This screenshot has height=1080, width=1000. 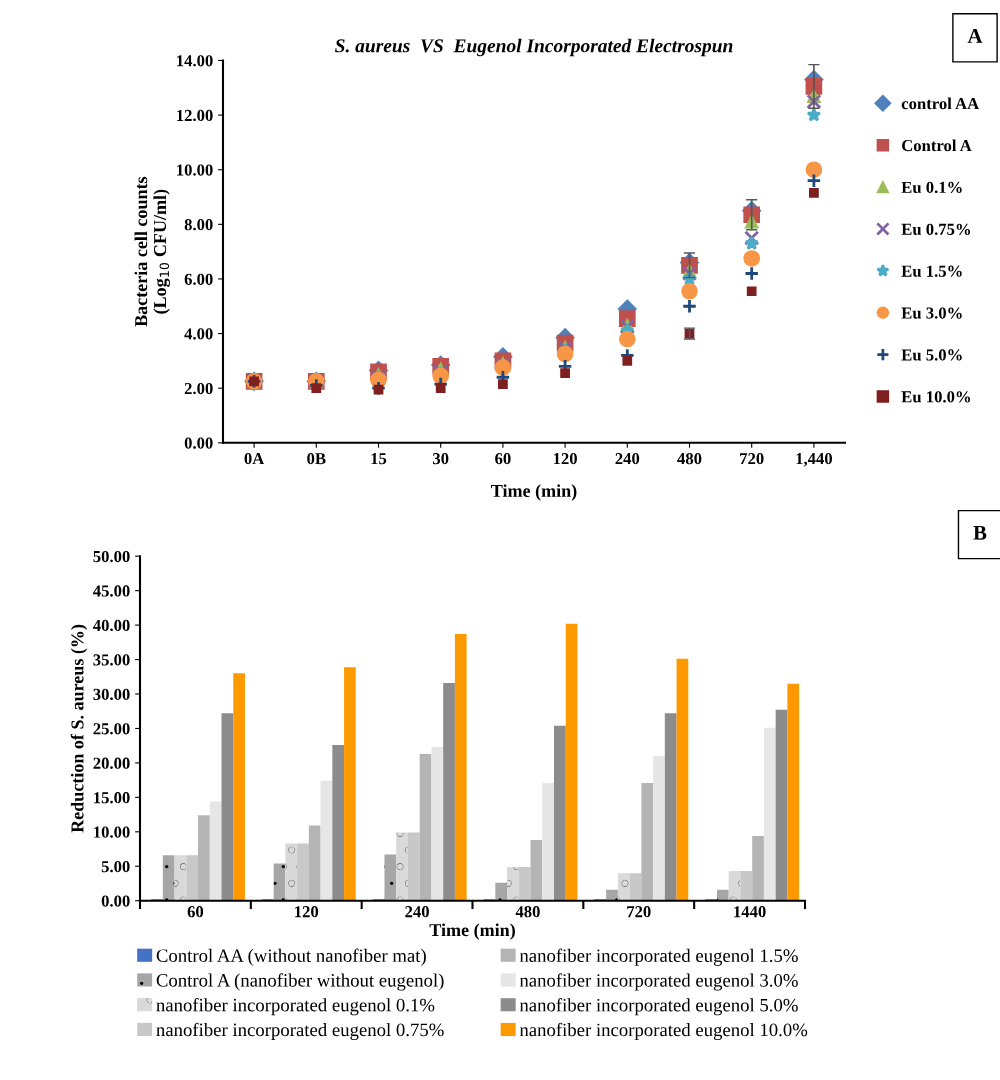 I want to click on legend-label: nanofiber incorporated eugenol 3.0%, so click(x=658, y=982).